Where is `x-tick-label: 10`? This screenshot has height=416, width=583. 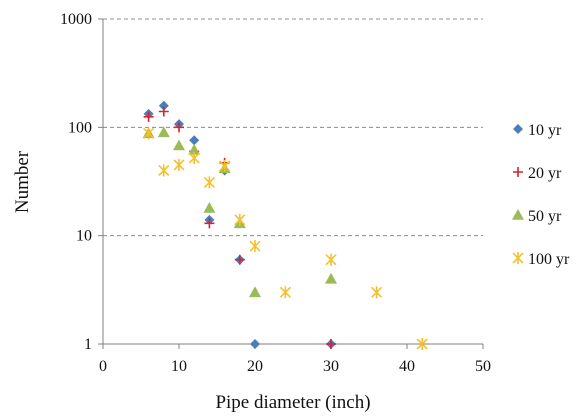 x-tick-label: 10 is located at coordinates (179, 366).